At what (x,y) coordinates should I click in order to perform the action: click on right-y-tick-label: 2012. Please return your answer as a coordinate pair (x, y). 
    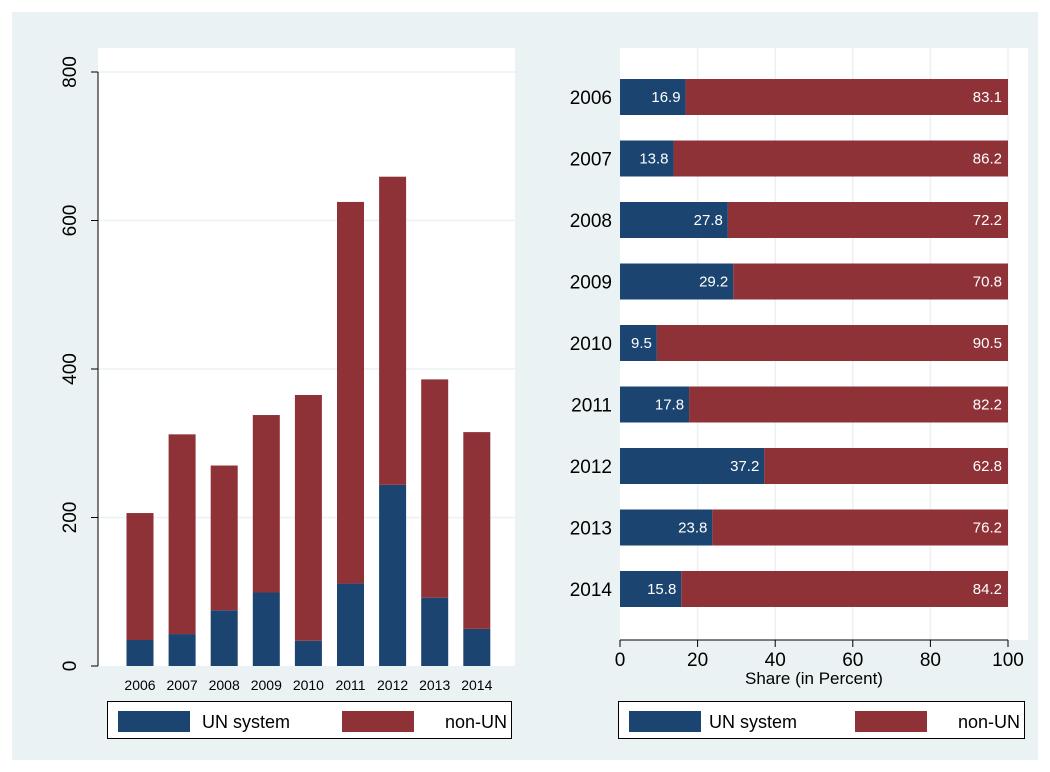
    Looking at the image, I should click on (591, 467).